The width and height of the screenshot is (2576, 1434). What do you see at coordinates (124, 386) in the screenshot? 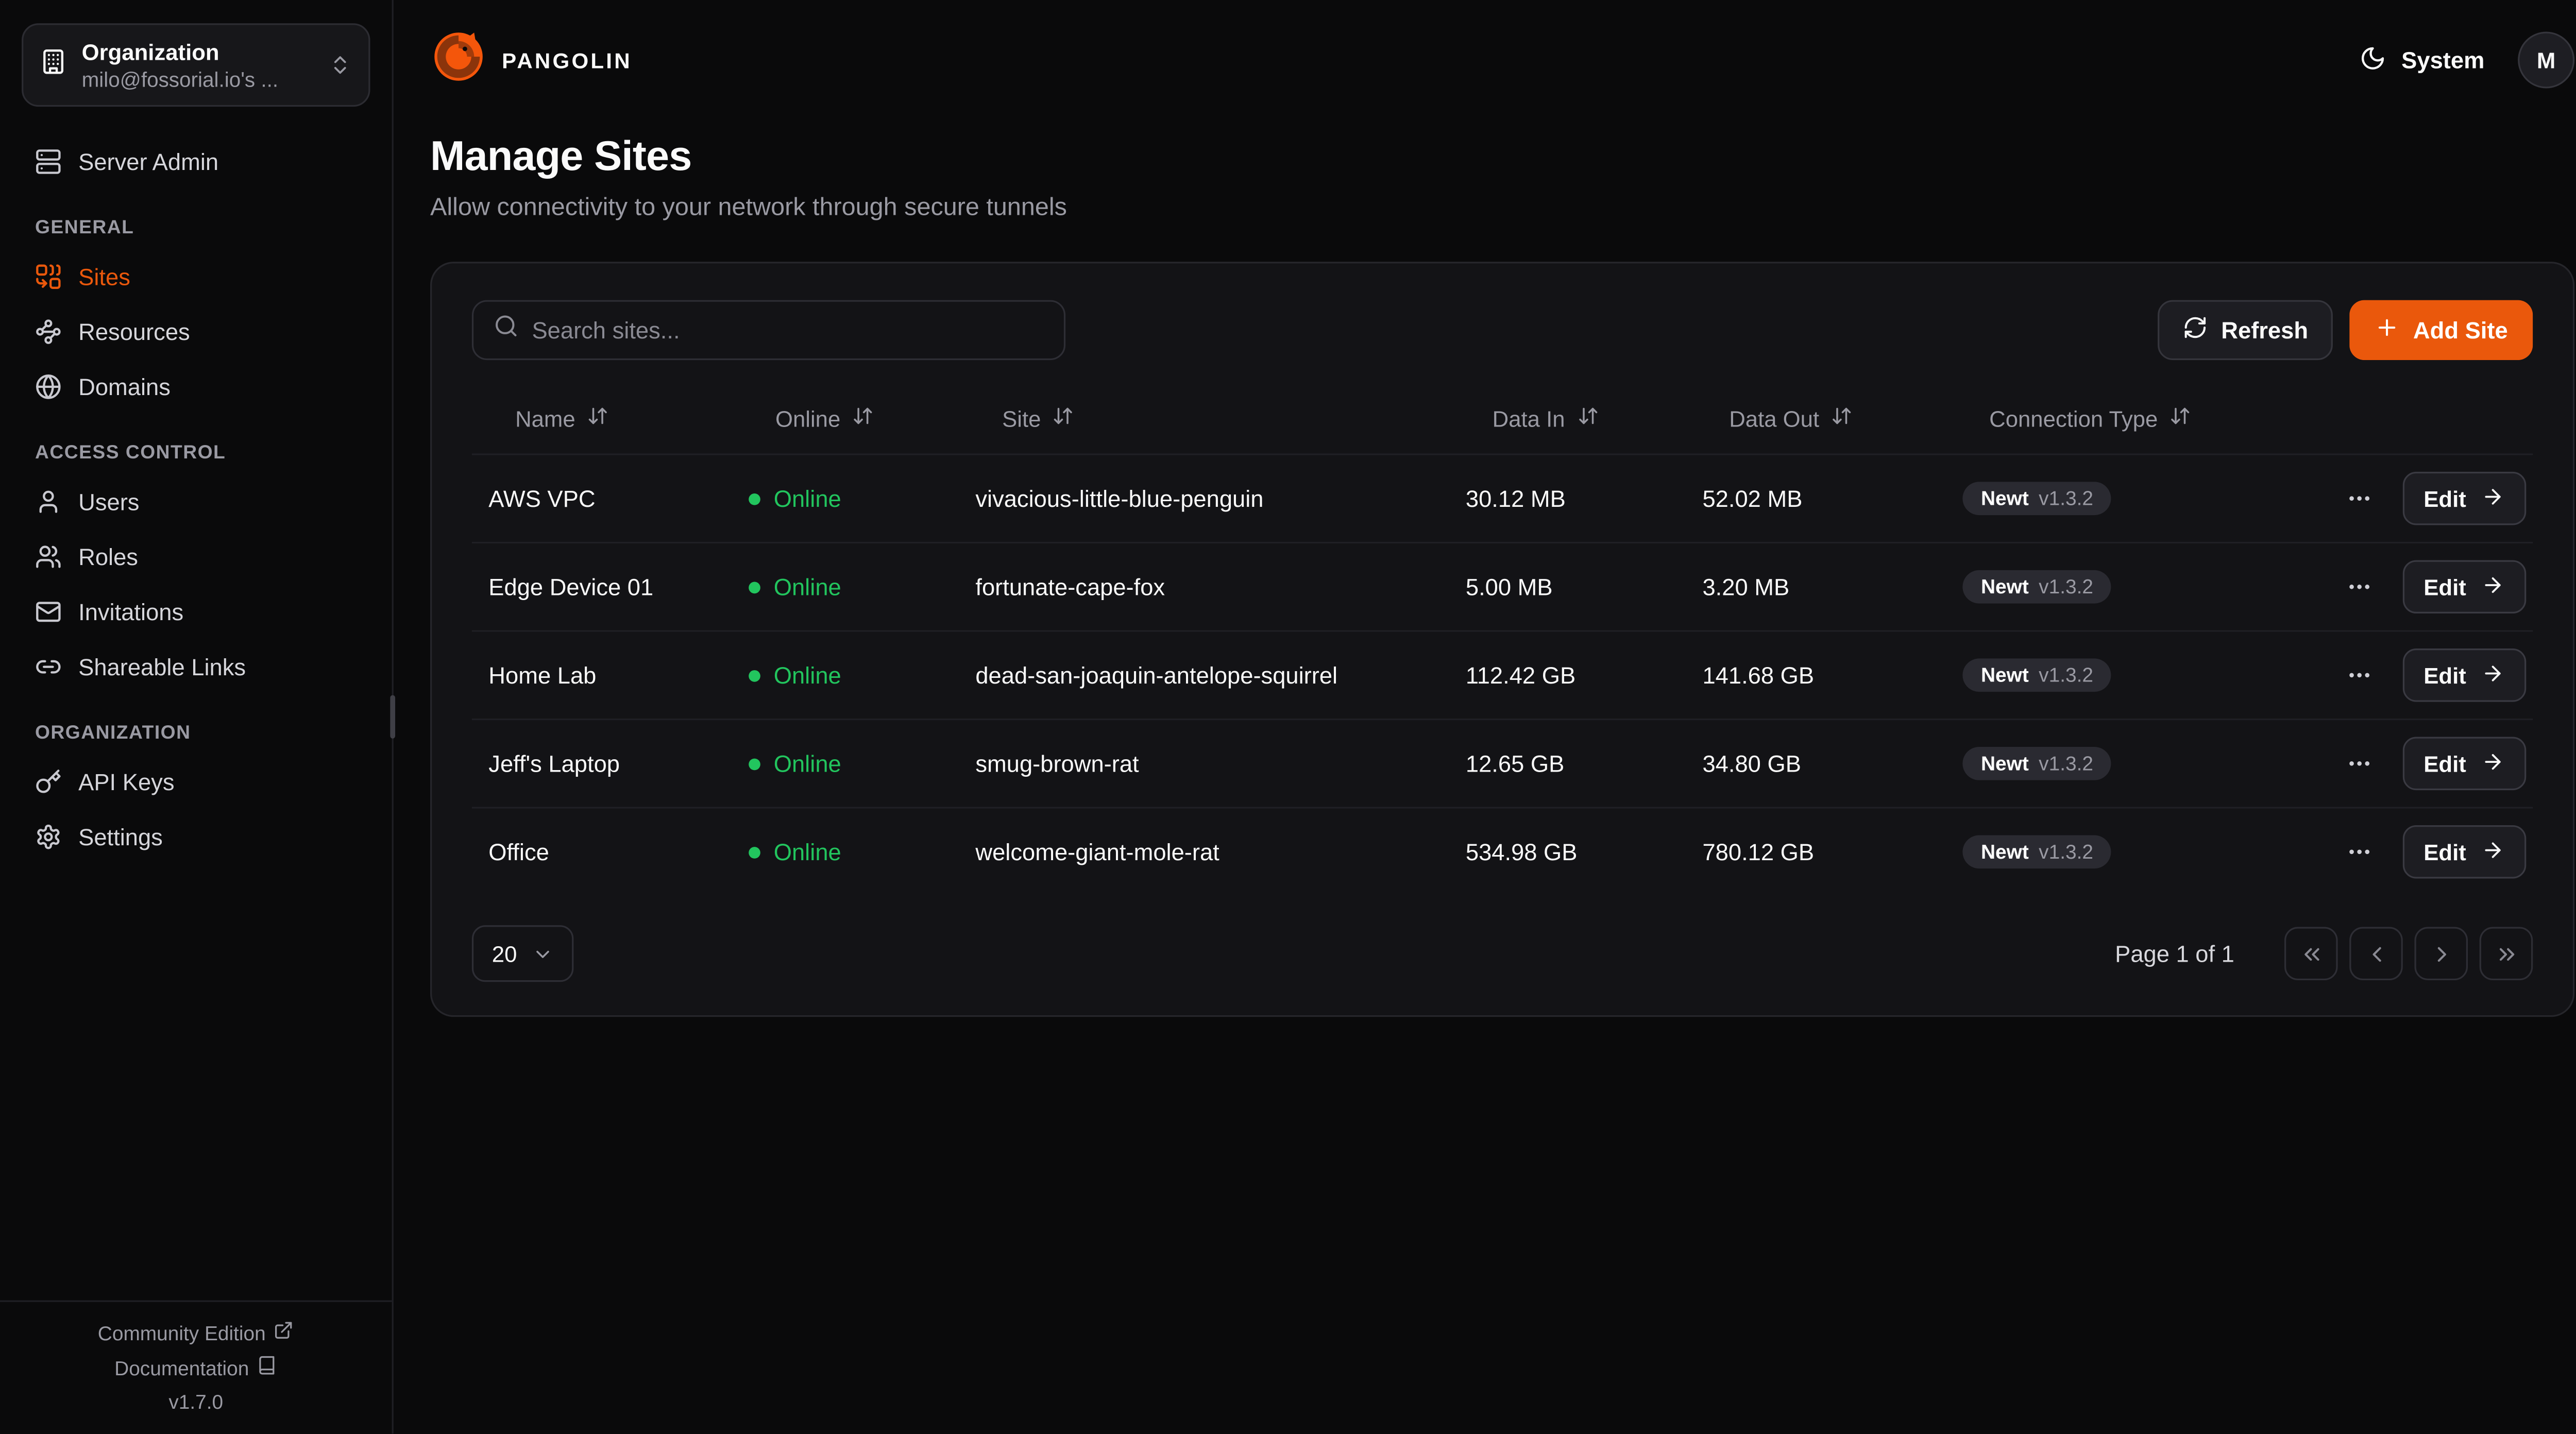
I see `sidebar-item-label: Domains` at bounding box center [124, 386].